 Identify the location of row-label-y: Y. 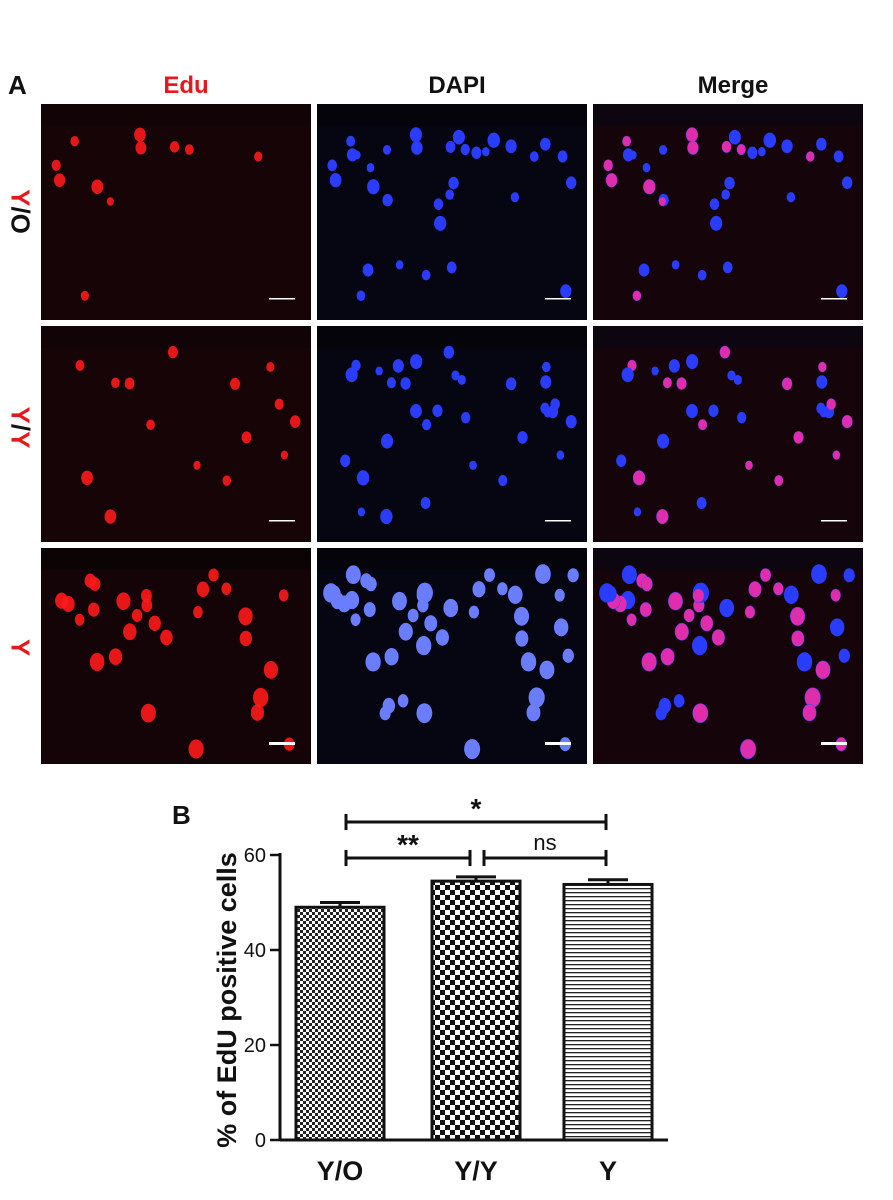
(20, 648).